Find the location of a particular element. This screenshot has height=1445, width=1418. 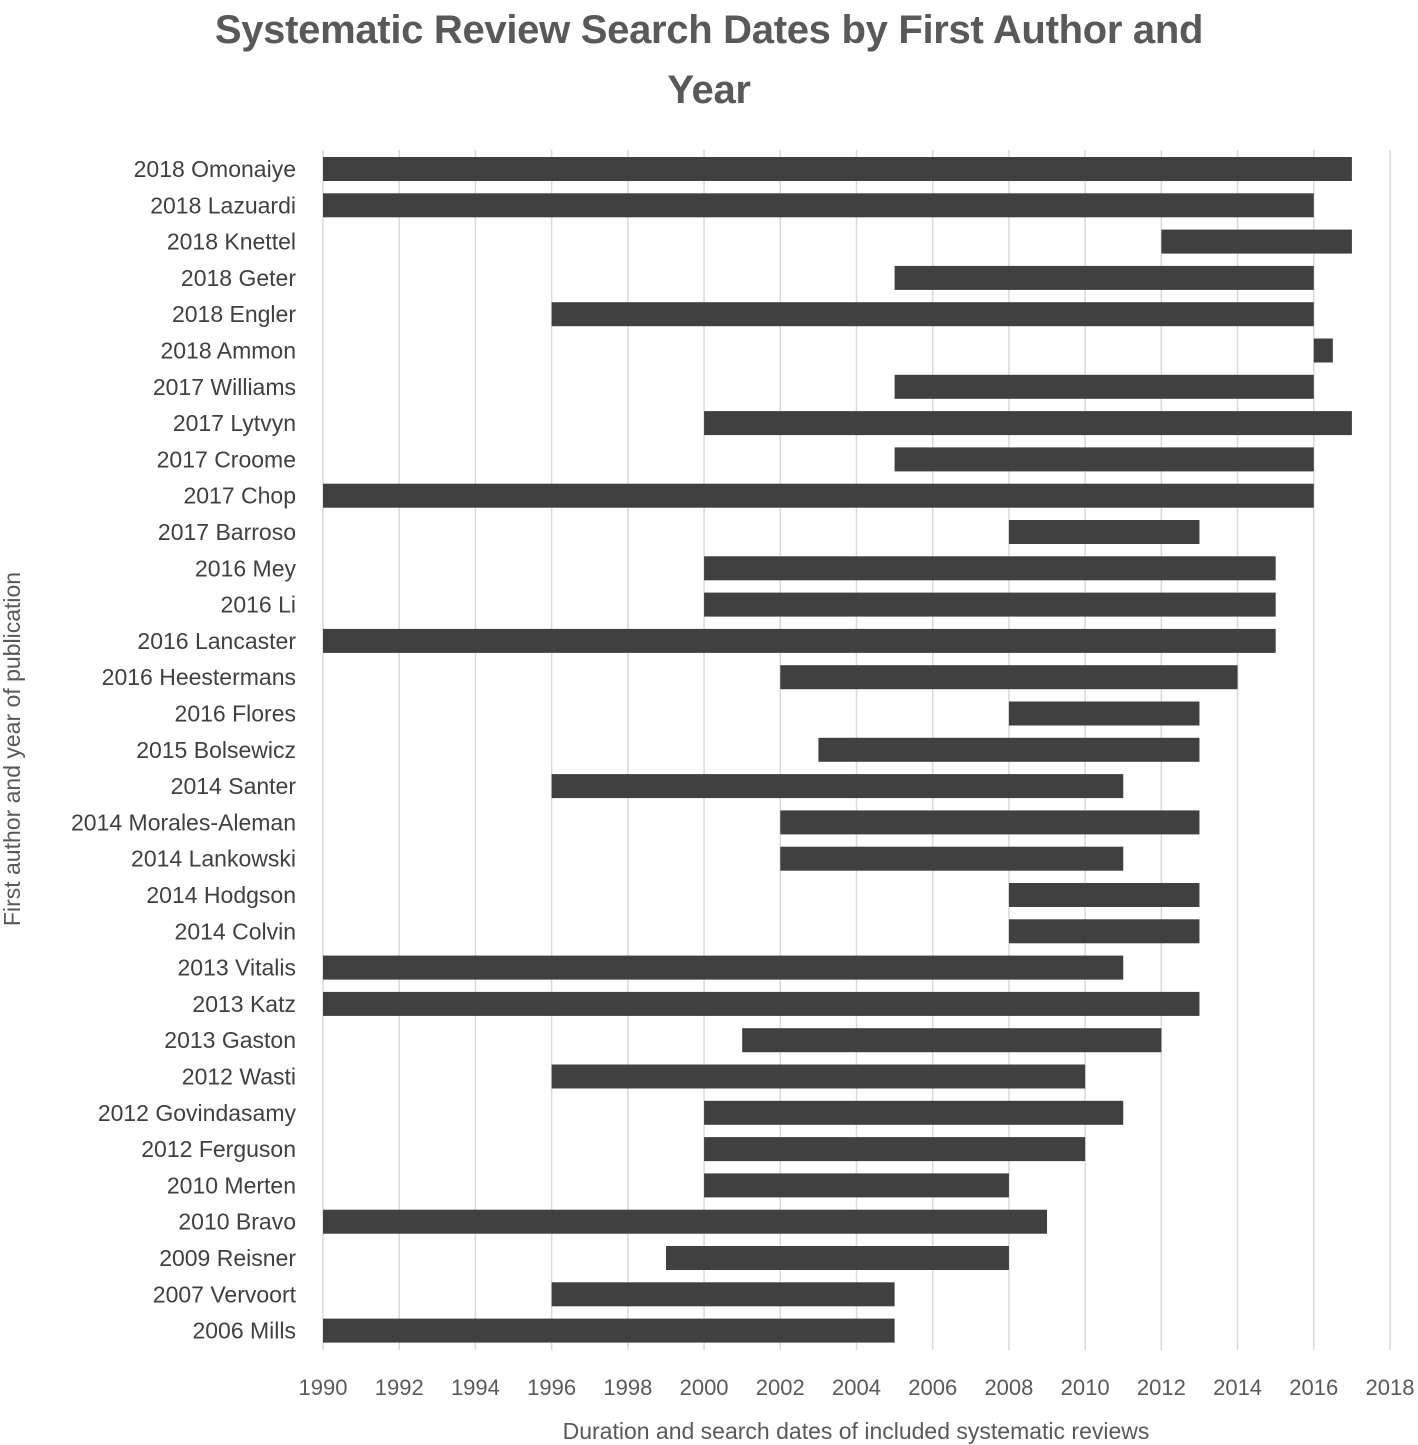

category-label: 2013 Vitalis is located at coordinates (237, 968).